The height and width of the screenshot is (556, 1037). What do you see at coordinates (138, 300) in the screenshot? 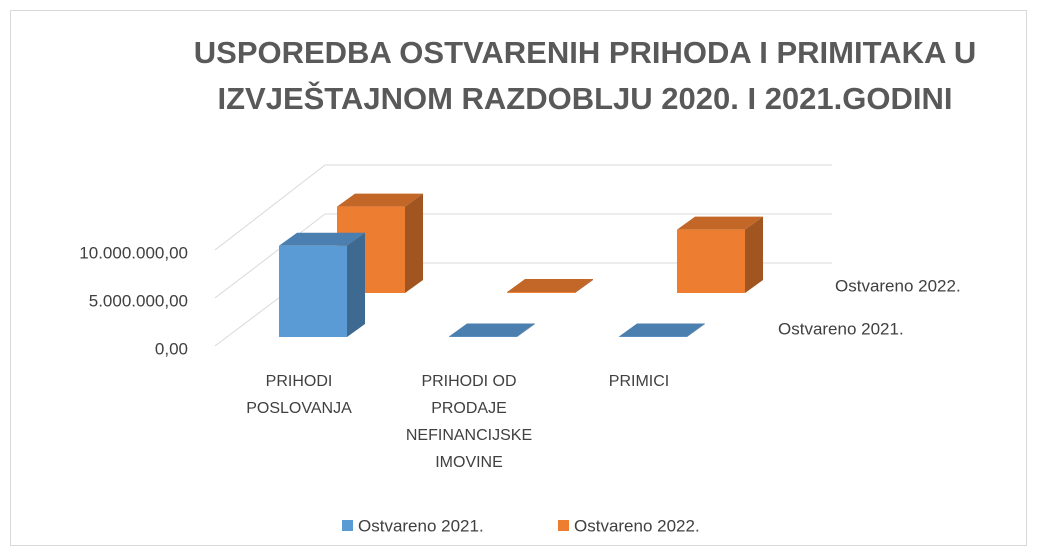
I see `y-tick-label: 5.000.000,00` at bounding box center [138, 300].